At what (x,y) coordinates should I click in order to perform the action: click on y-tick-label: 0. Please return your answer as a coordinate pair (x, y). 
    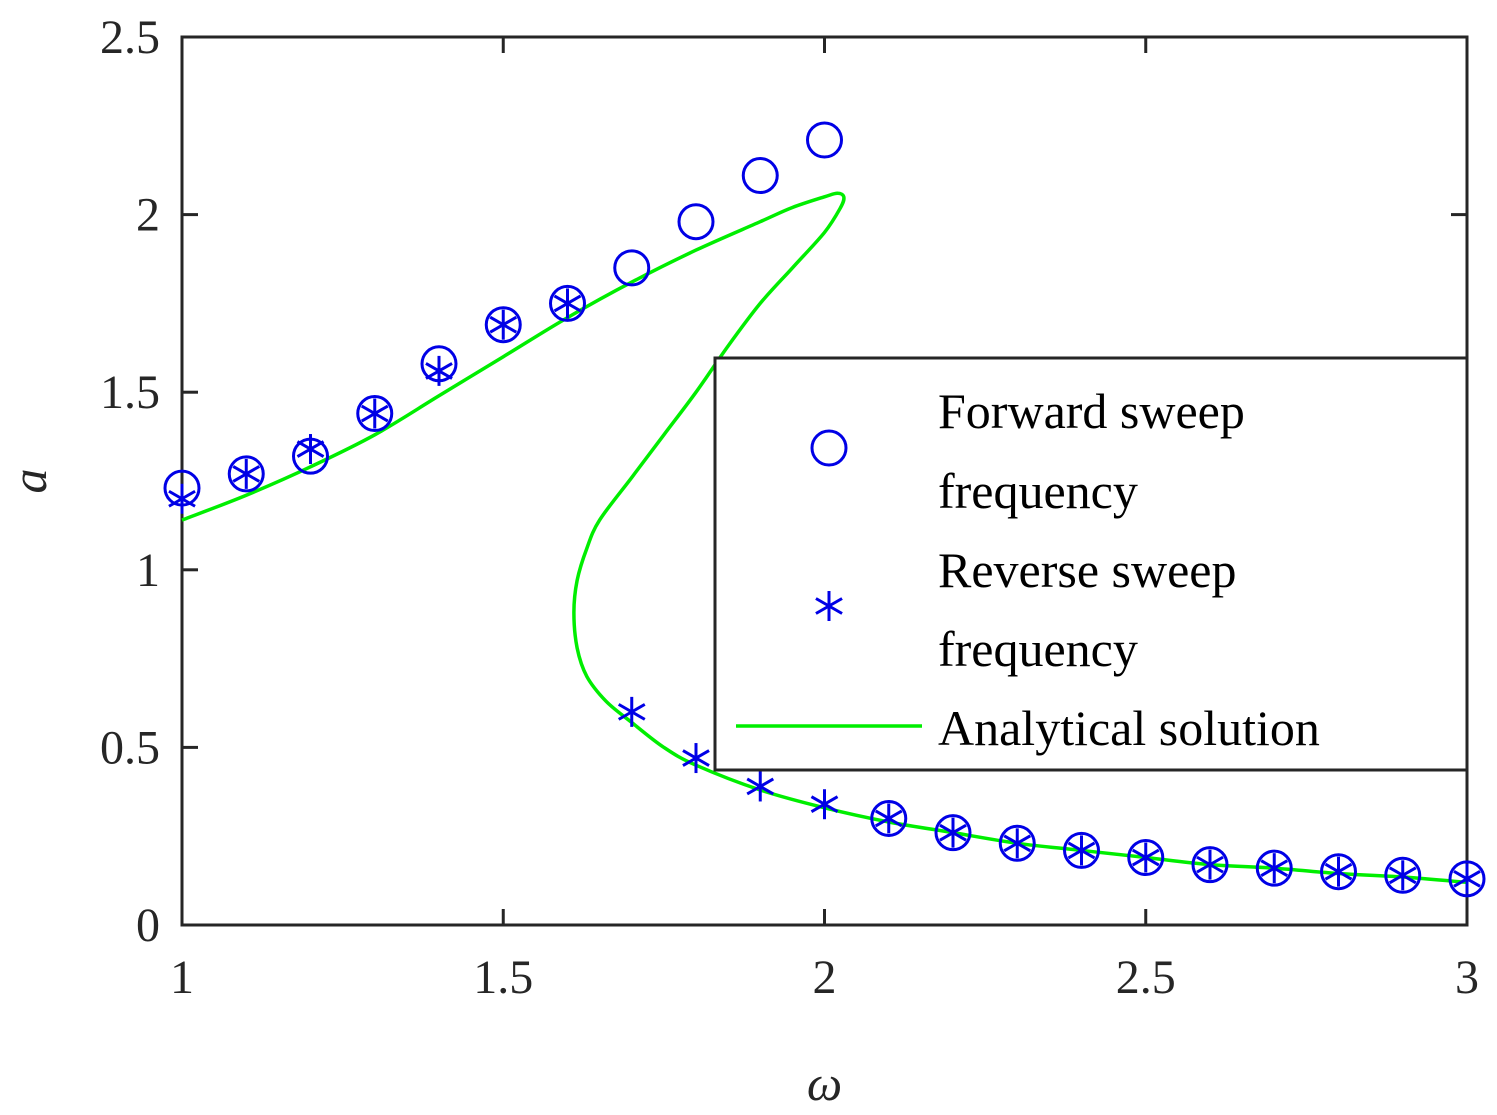
    Looking at the image, I should click on (148, 925).